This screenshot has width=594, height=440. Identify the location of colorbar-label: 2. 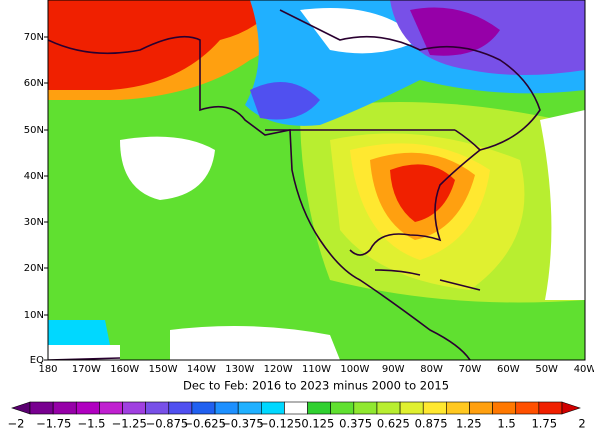
(581, 424).